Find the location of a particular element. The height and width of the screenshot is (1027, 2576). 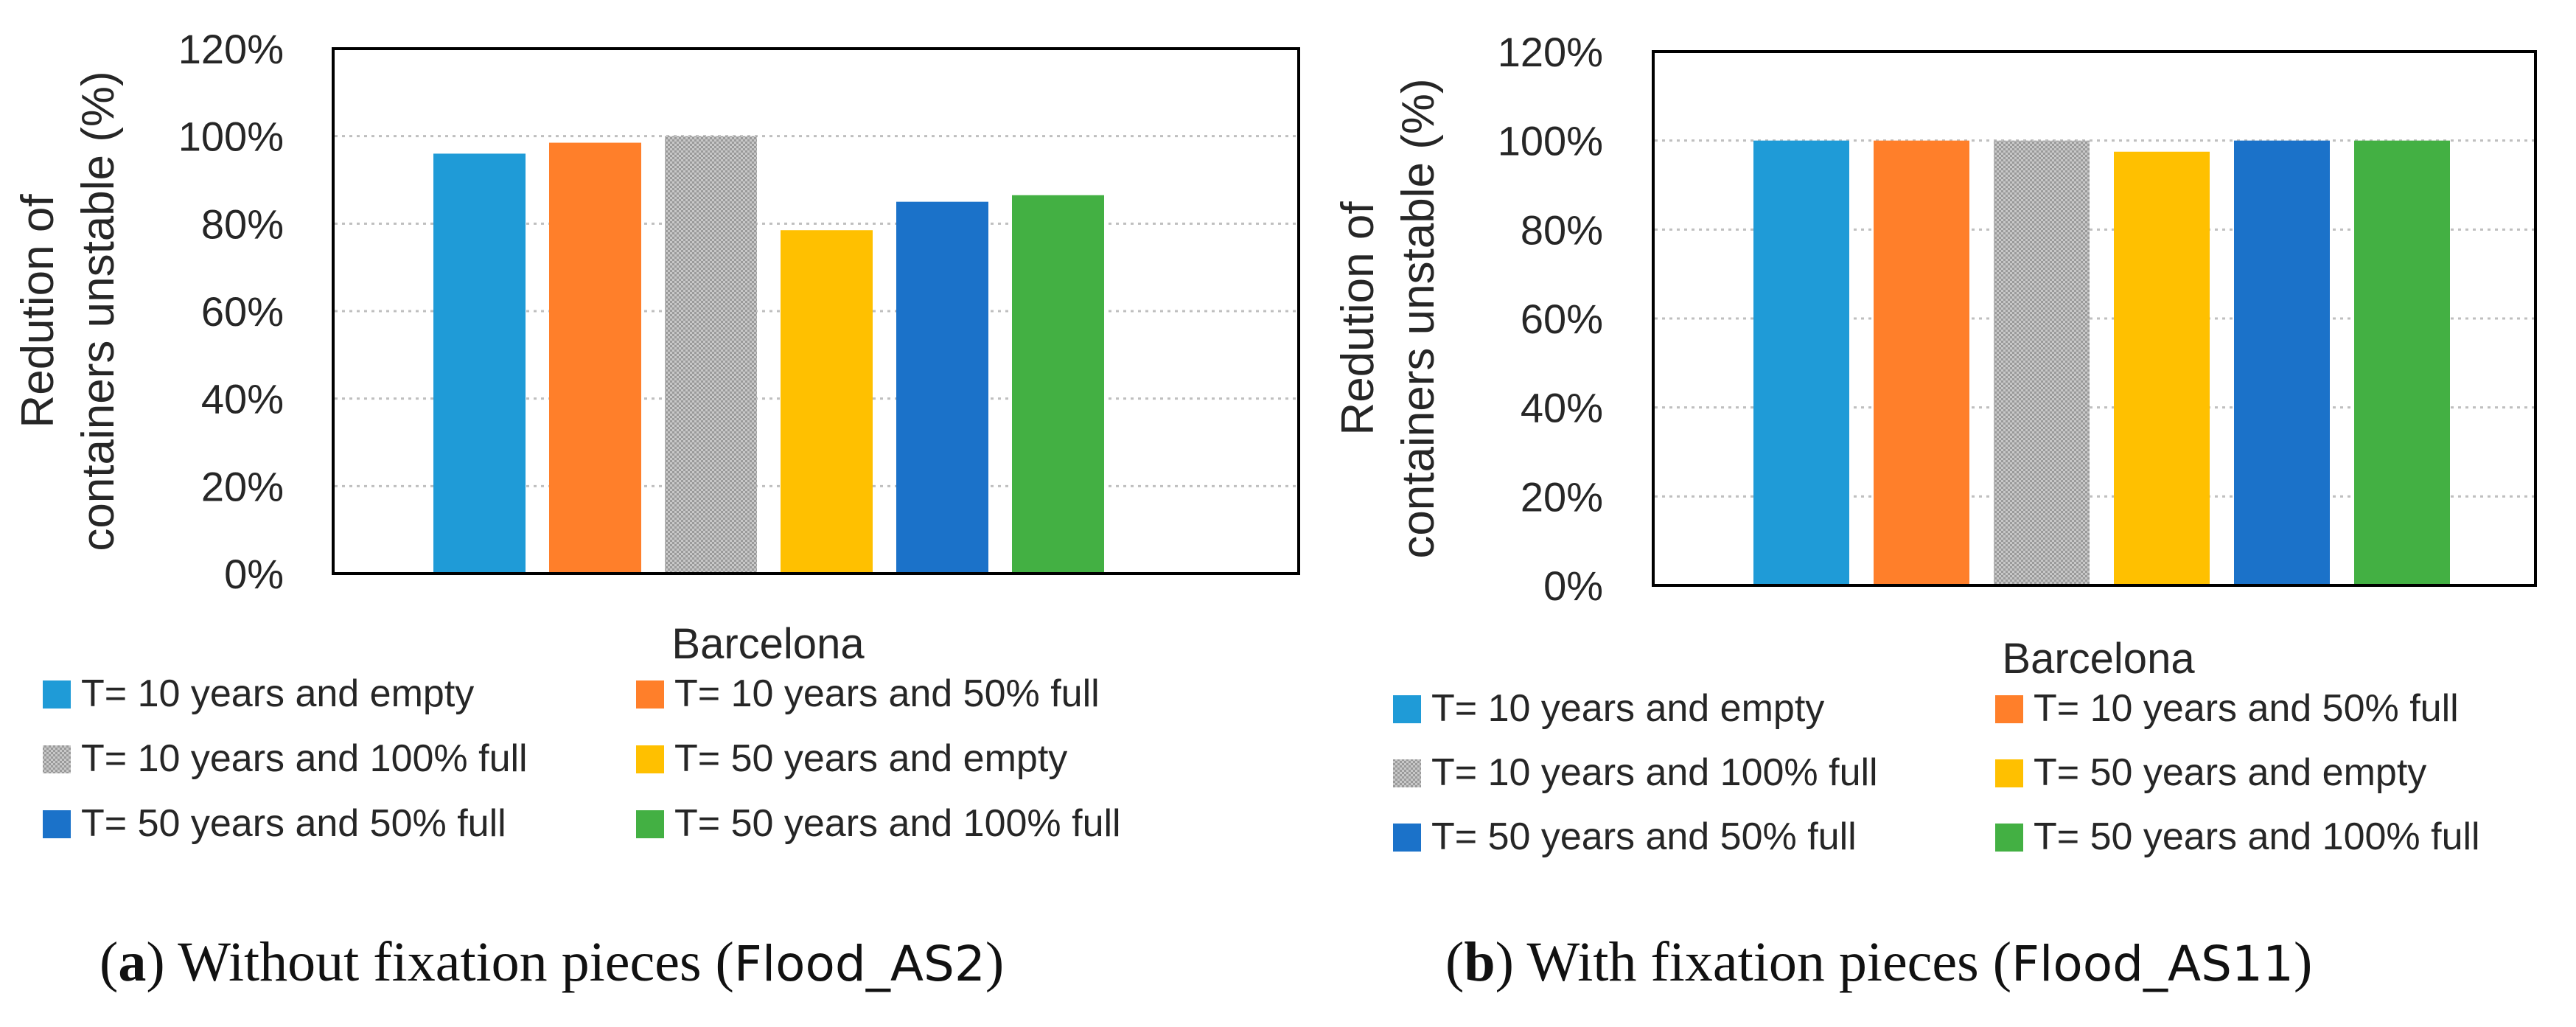

figure-caption: (b) With fixation pieces (Flood_AS11) is located at coordinates (1879, 962).